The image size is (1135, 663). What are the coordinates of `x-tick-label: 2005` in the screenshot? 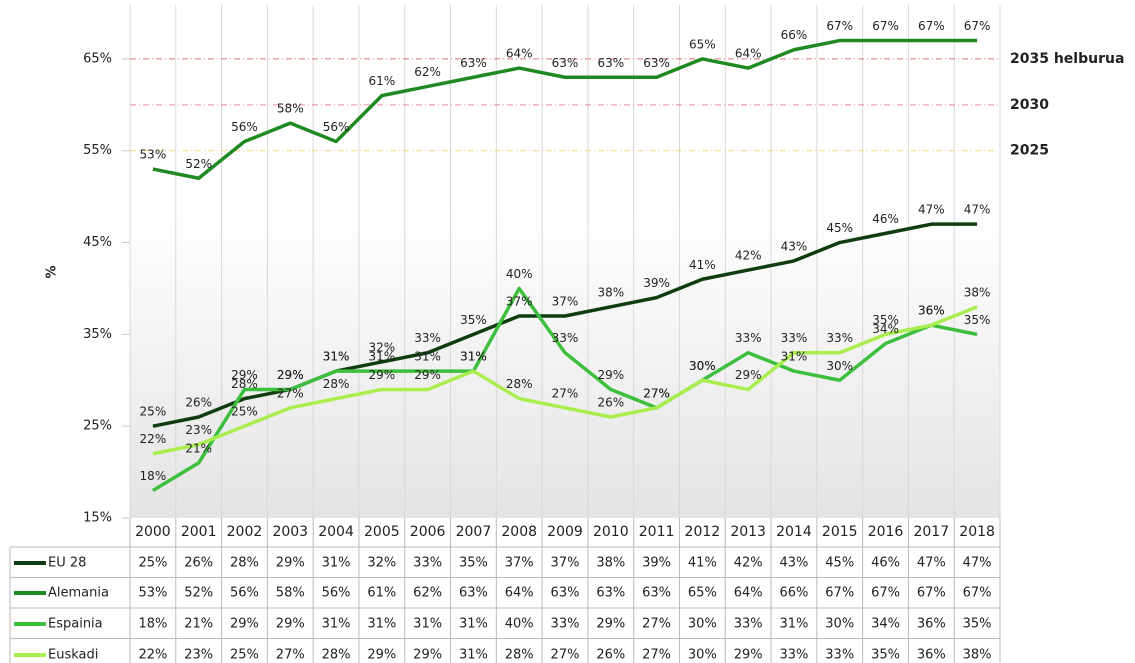 It's located at (382, 532).